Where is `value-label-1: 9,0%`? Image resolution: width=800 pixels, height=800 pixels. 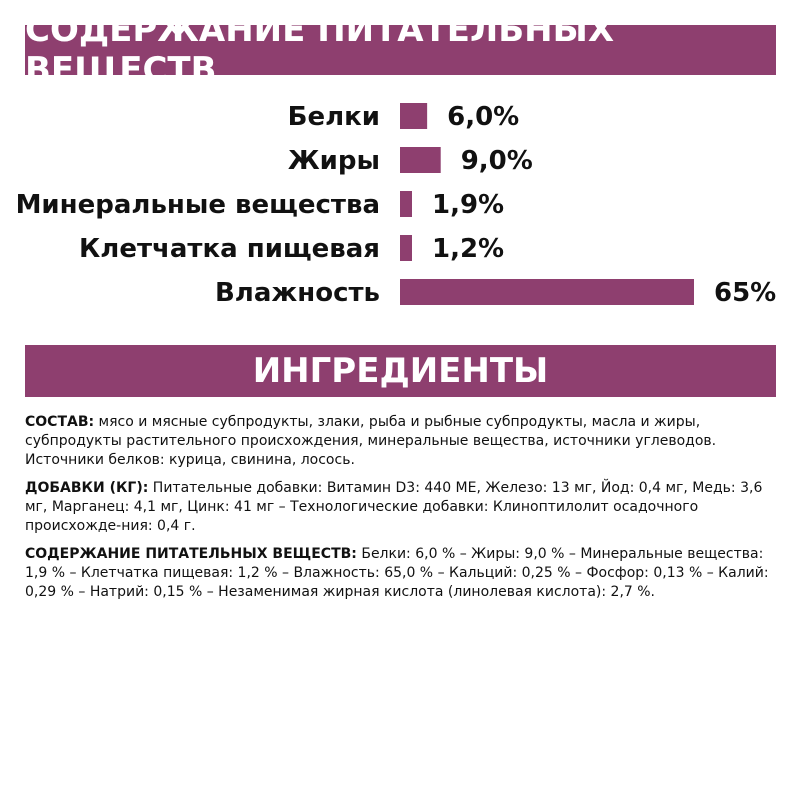
value-label-1: 9,0% is located at coordinates (497, 161).